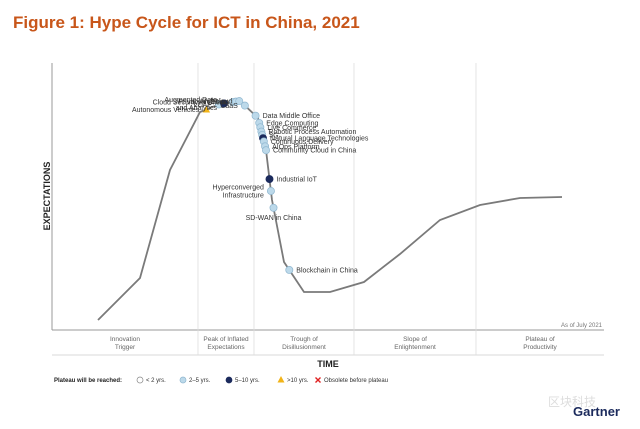  I want to click on legend-label: Obsolete before plateau, so click(356, 381).